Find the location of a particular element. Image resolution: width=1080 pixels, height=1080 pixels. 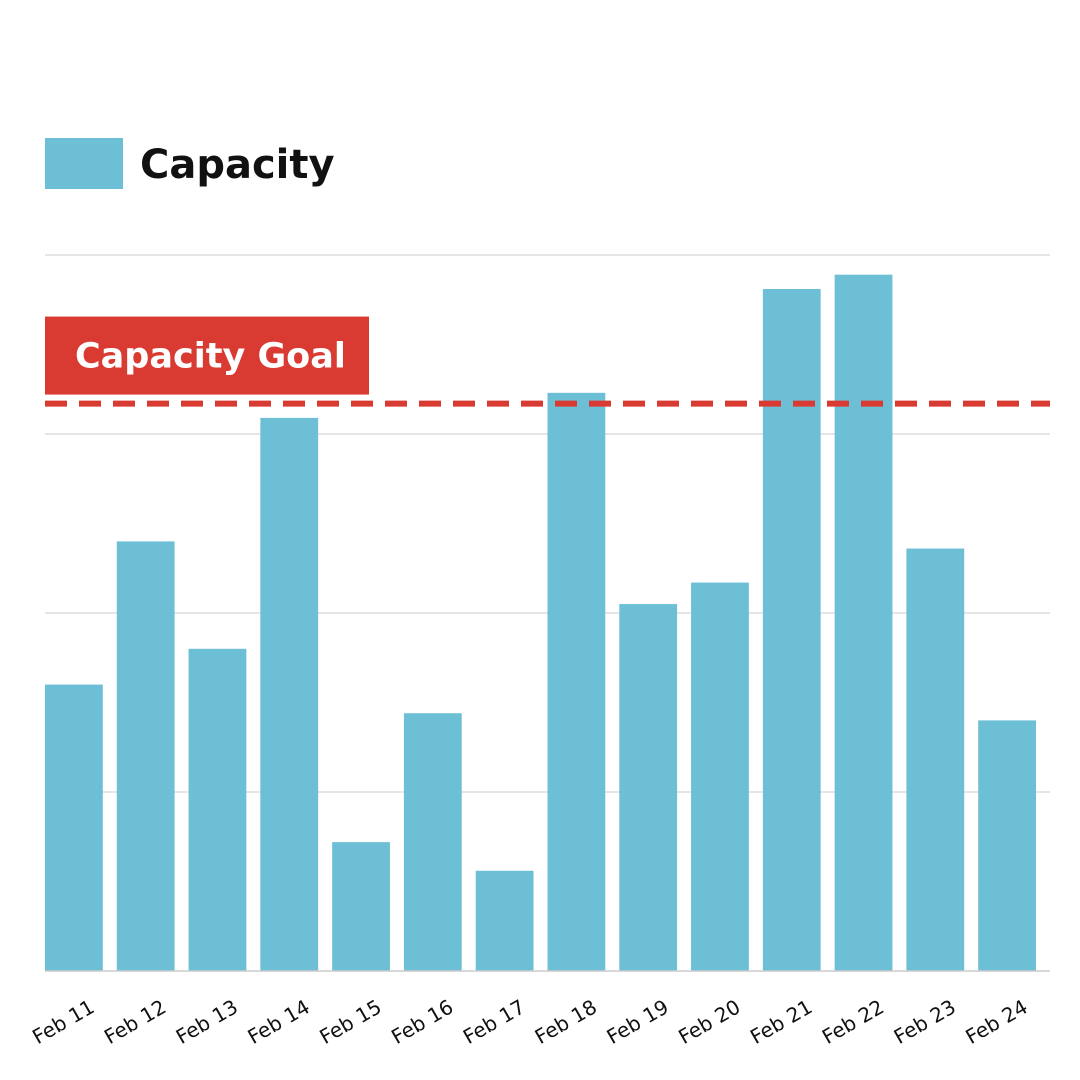

capacity-goal-label: Capacity Goal is located at coordinates (210, 357).